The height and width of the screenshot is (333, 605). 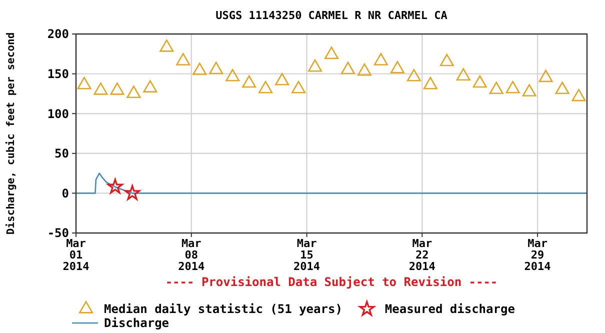 What do you see at coordinates (331, 282) in the screenshot?
I see `text: ---- Provisional Data Subject to Revision ----` at bounding box center [331, 282].